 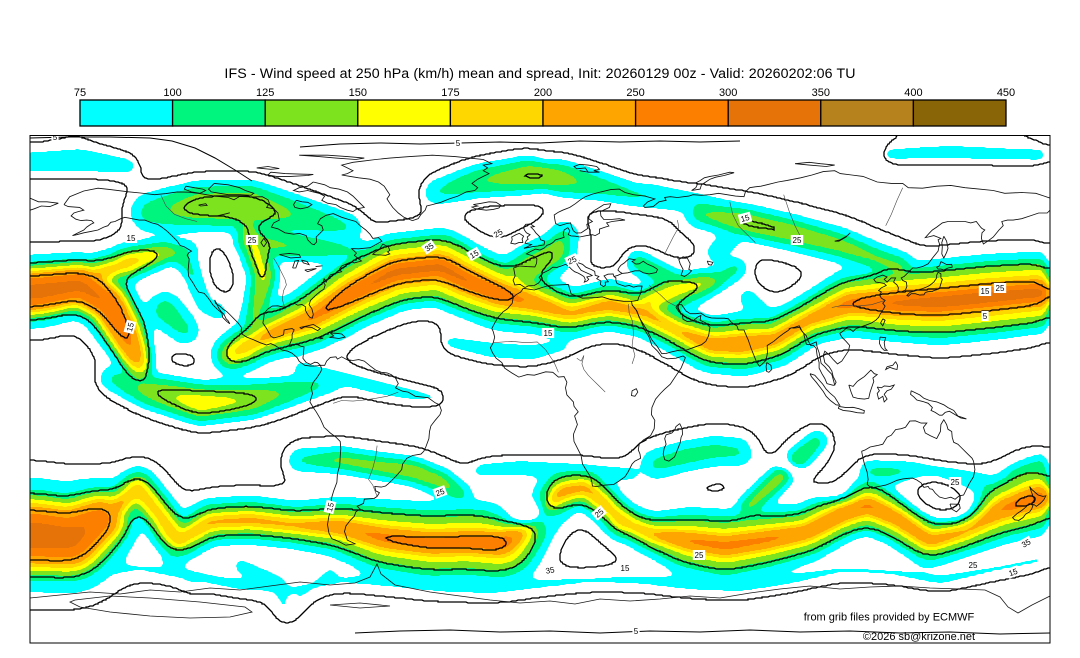 What do you see at coordinates (543, 93) in the screenshot?
I see `svg-text: 200` at bounding box center [543, 93].